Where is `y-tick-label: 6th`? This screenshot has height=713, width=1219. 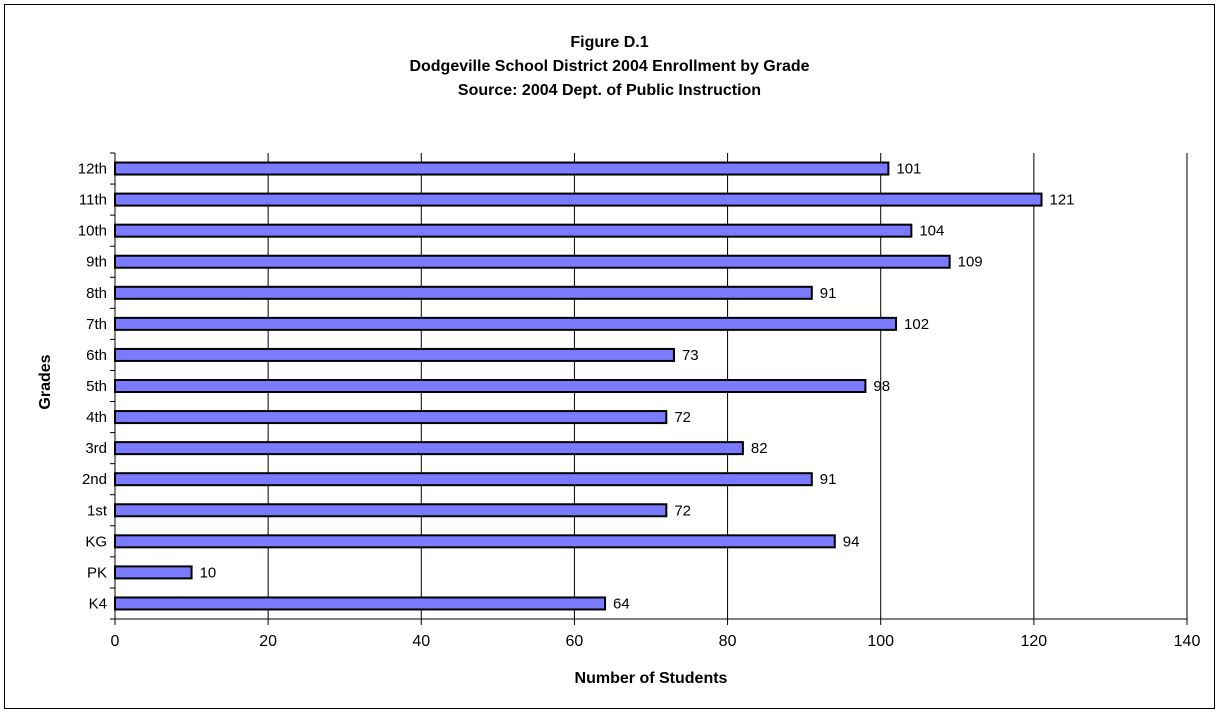
y-tick-label: 6th is located at coordinates (96, 355).